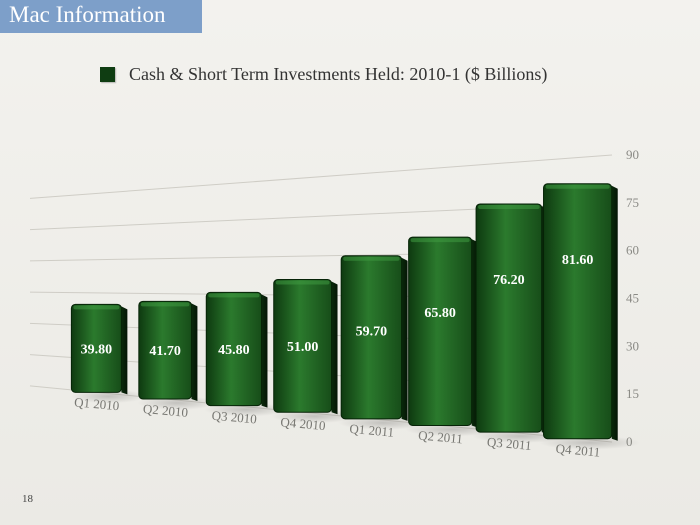  What do you see at coordinates (27, 499) in the screenshot?
I see `page-number: 18` at bounding box center [27, 499].